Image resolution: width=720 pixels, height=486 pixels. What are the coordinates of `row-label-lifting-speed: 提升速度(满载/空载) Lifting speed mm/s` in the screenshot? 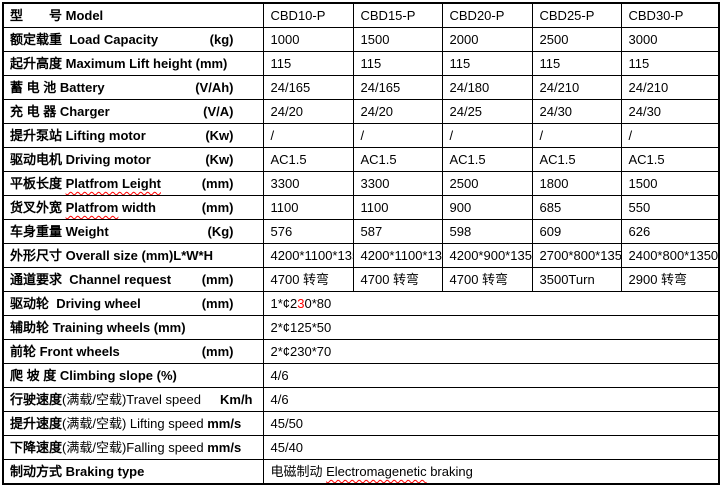 It's located at (133, 423).